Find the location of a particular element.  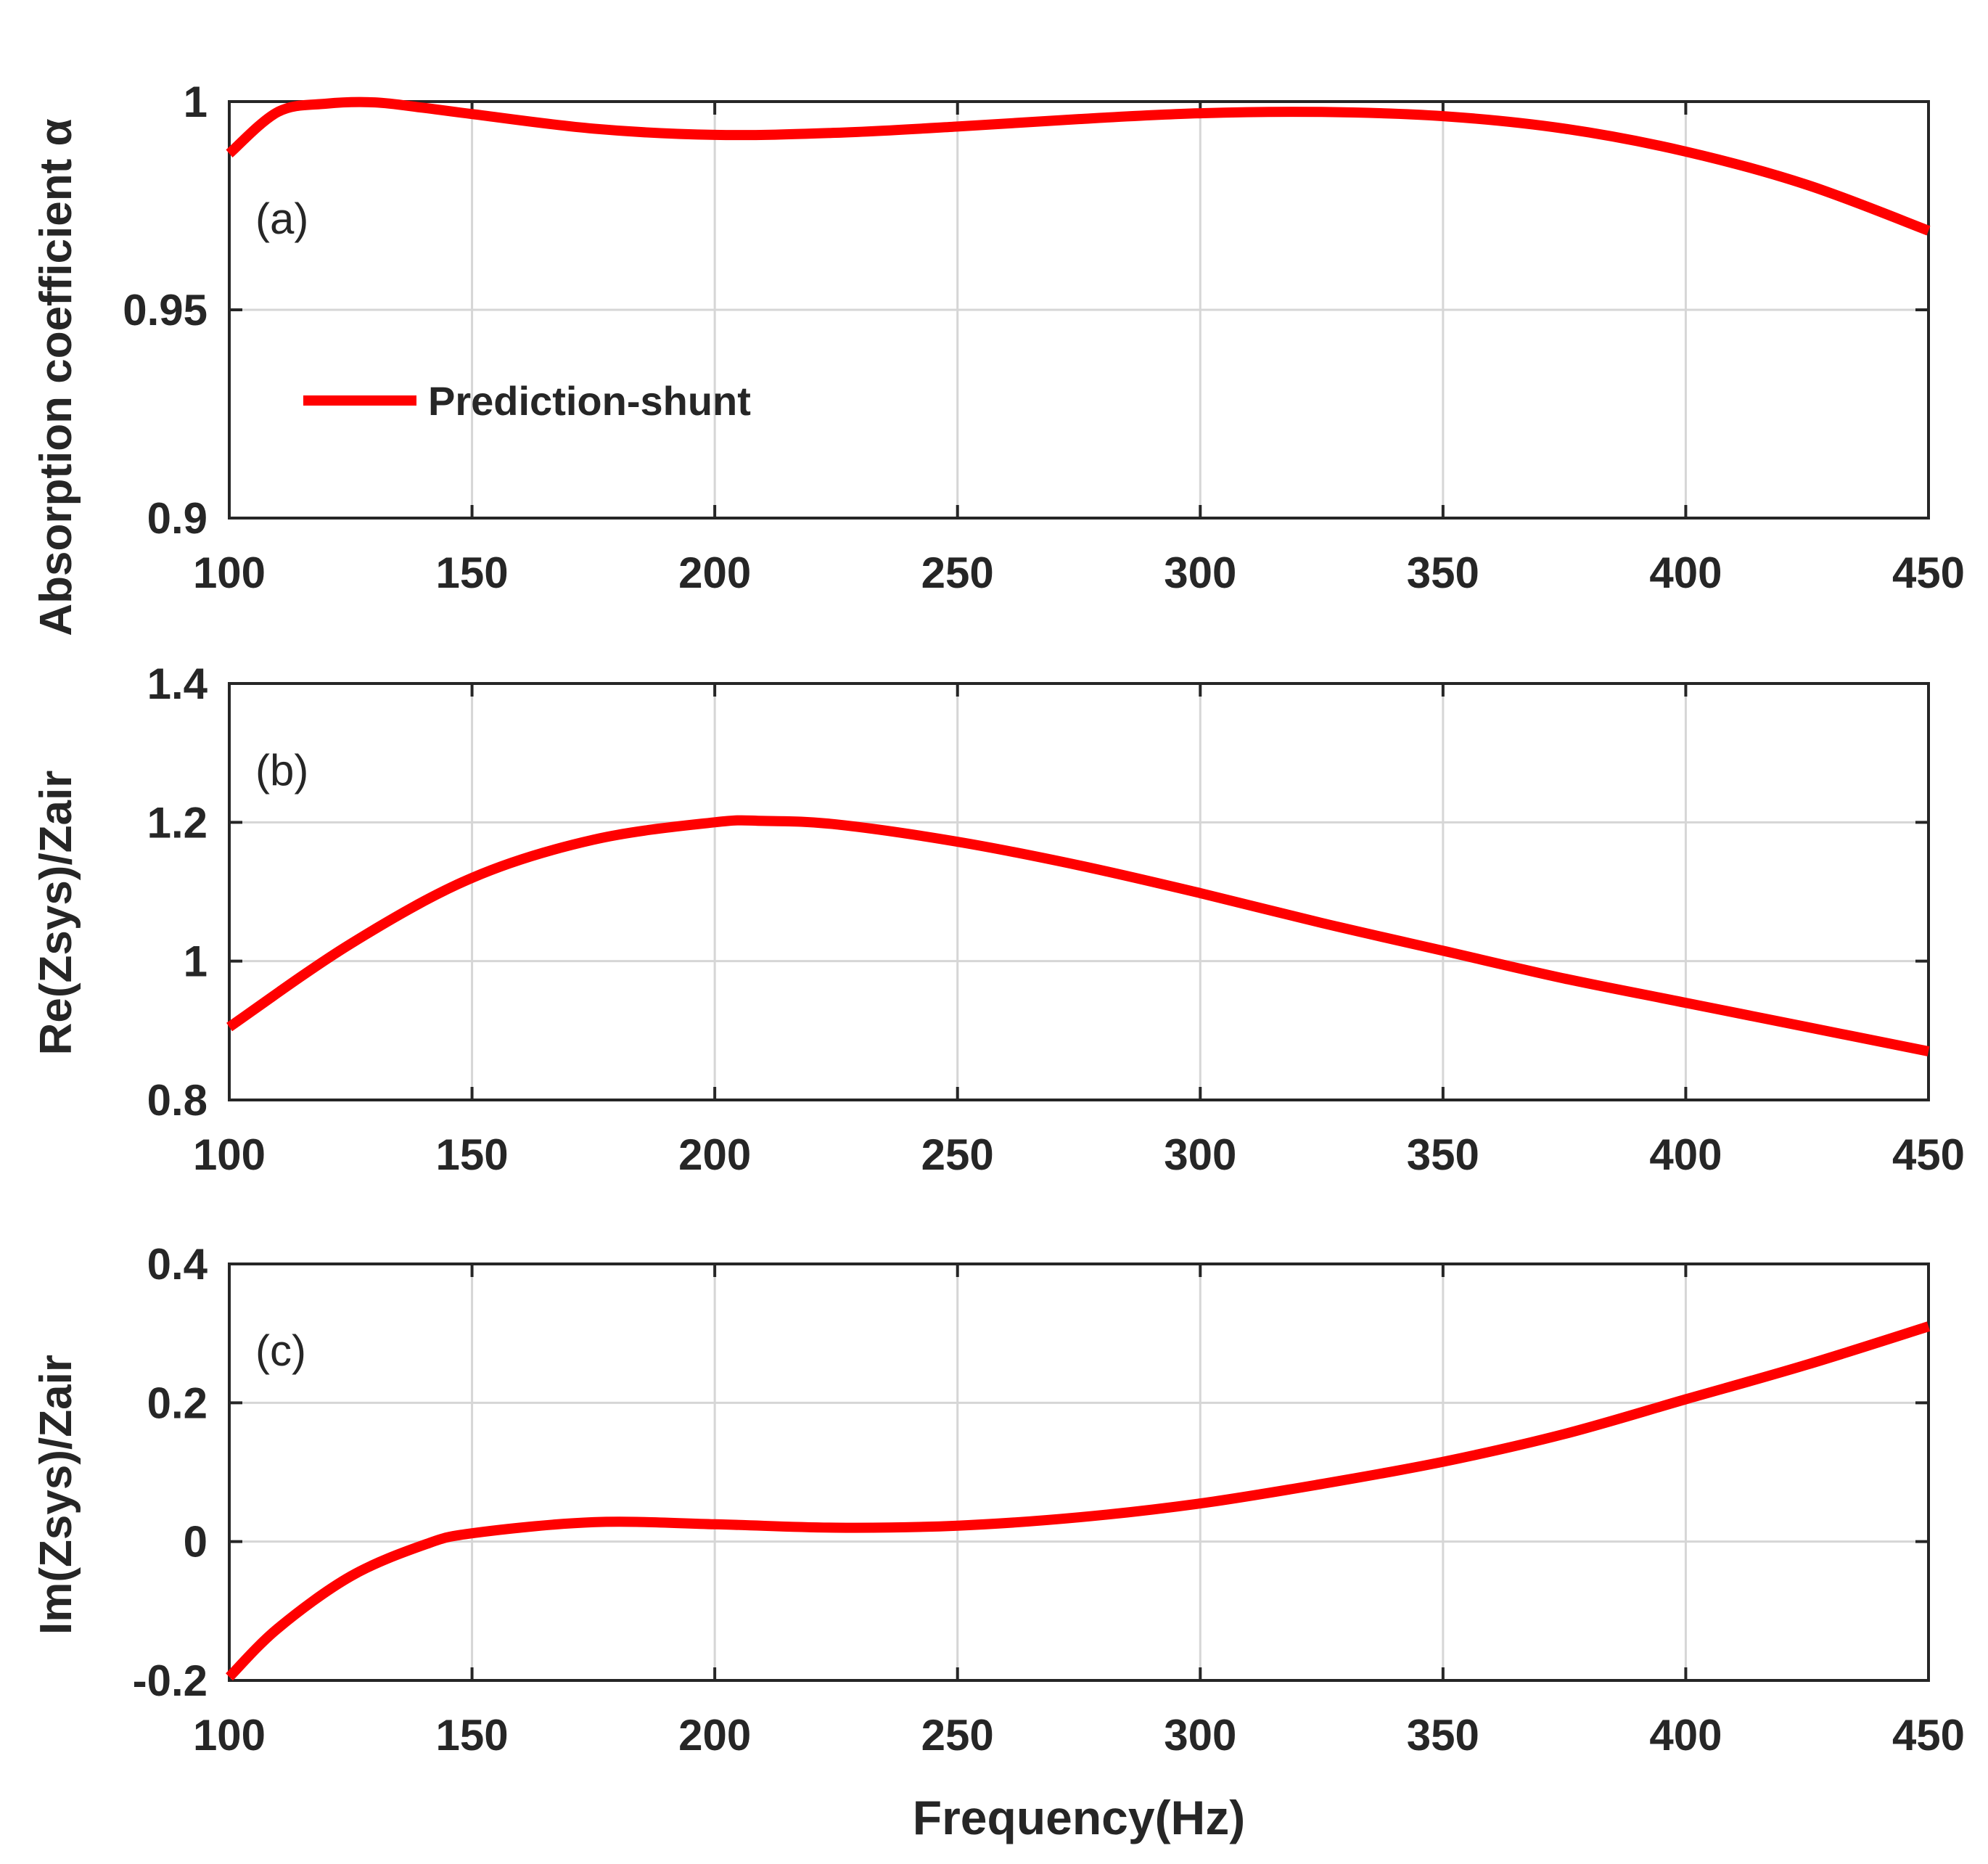

legend: Prediction-shunt is located at coordinates (527, 401).